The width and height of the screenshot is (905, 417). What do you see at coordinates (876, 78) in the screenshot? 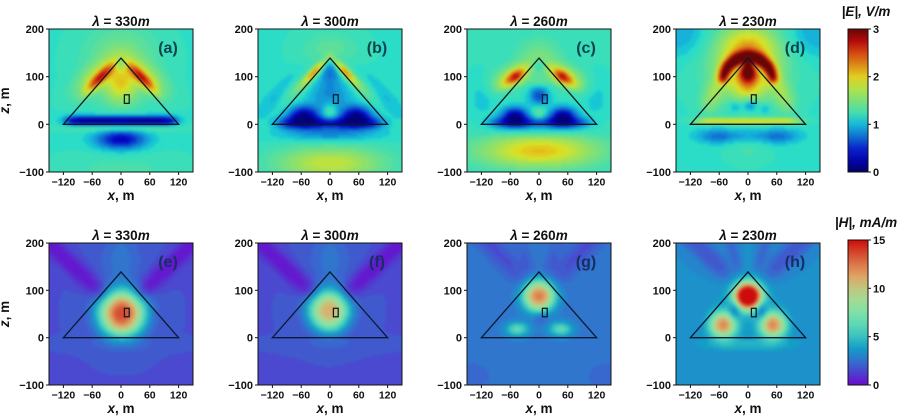
I see `svg-text: 2` at bounding box center [876, 78].